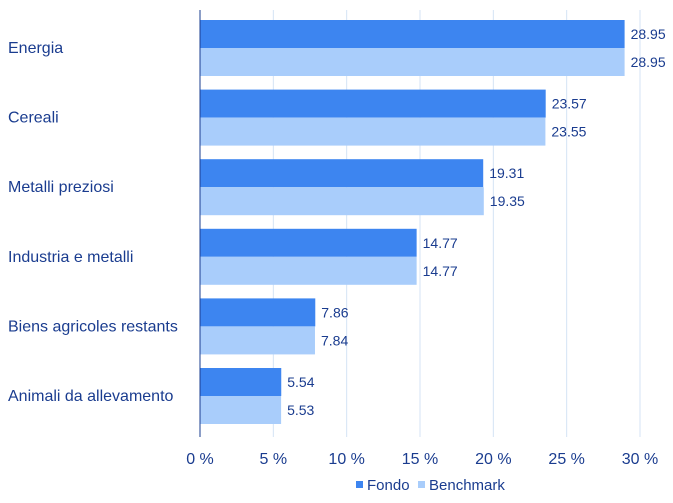  I want to click on value-label: 19.35, so click(507, 201).